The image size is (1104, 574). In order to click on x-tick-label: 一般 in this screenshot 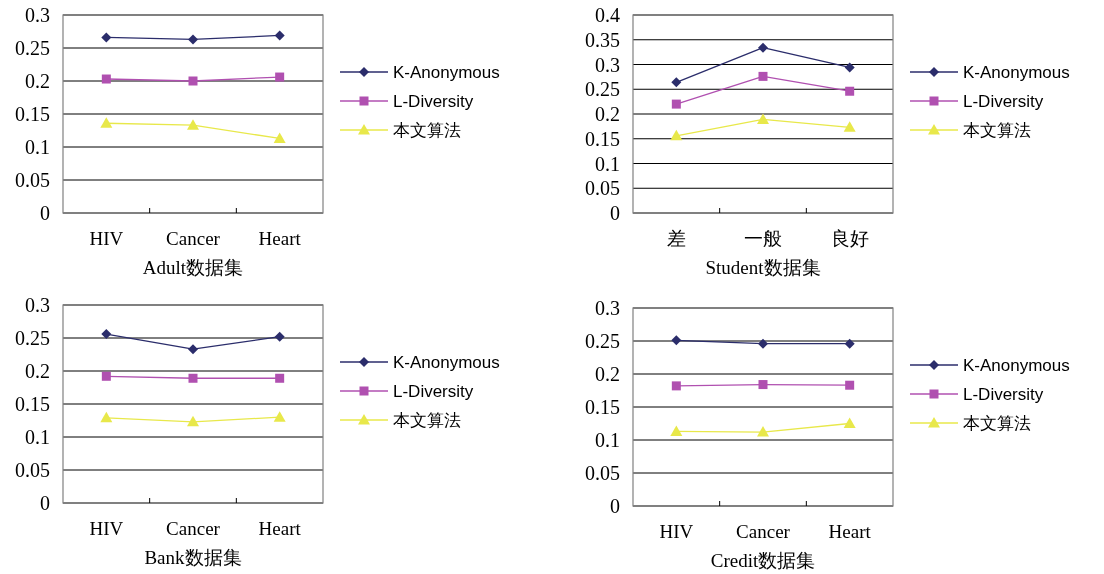, I will do `click(763, 238)`.